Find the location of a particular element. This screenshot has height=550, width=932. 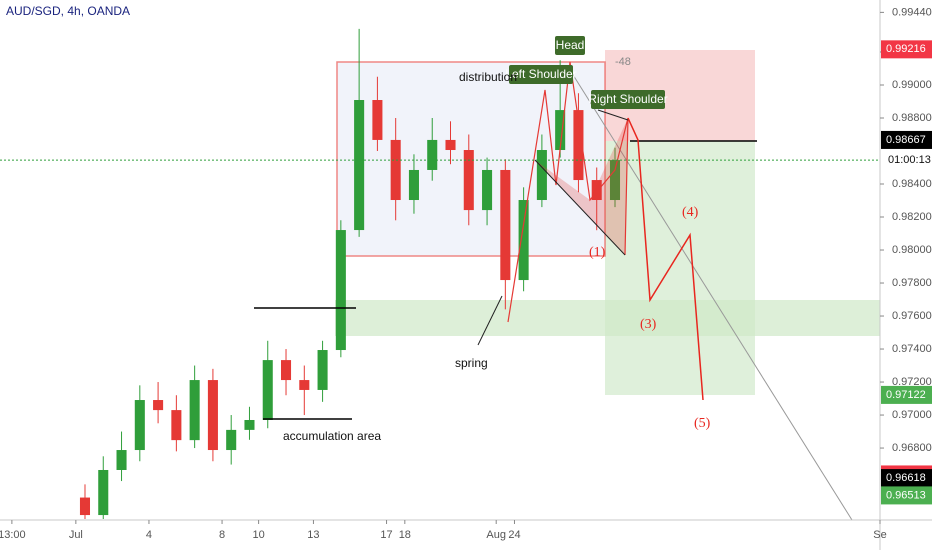

head-tag is located at coordinates (570, 45).